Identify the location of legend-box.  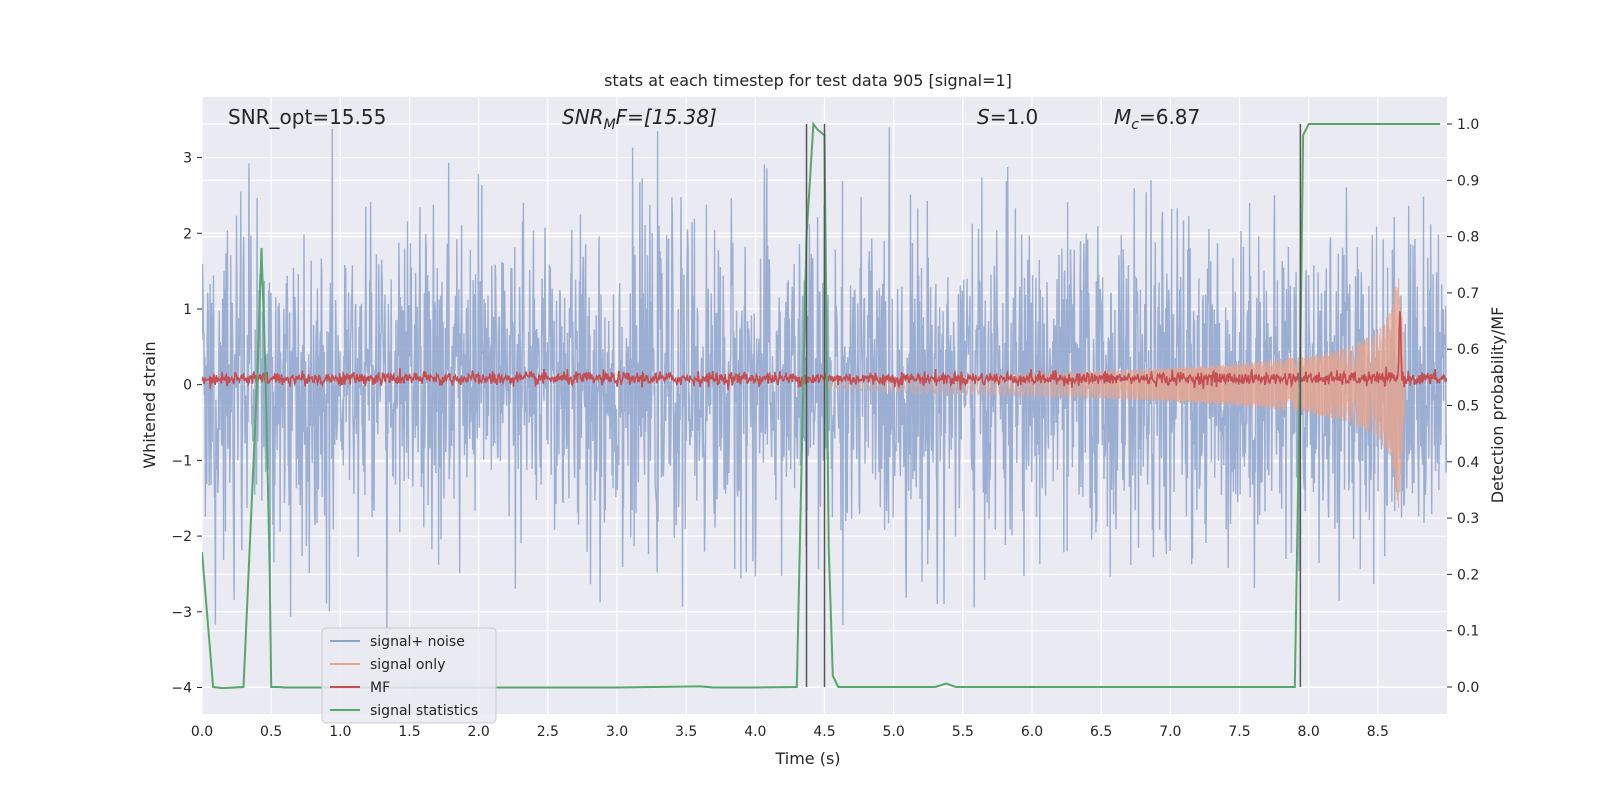
(409, 675).